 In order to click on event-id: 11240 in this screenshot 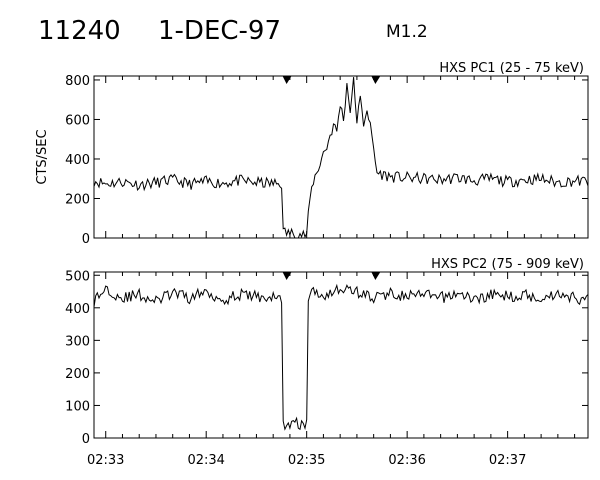, I will do `click(79, 31)`.